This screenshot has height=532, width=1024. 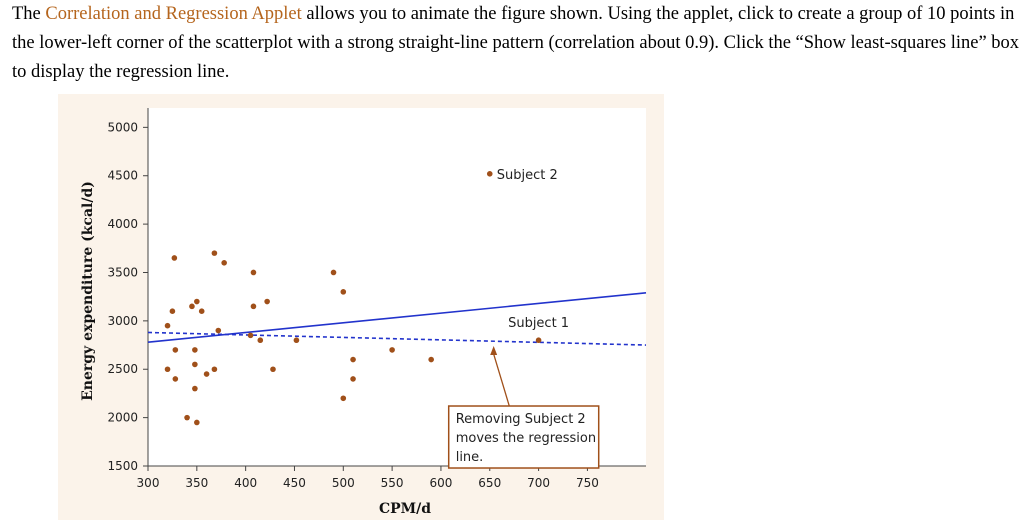 What do you see at coordinates (587, 483) in the screenshot?
I see `x-tick-label: 750` at bounding box center [587, 483].